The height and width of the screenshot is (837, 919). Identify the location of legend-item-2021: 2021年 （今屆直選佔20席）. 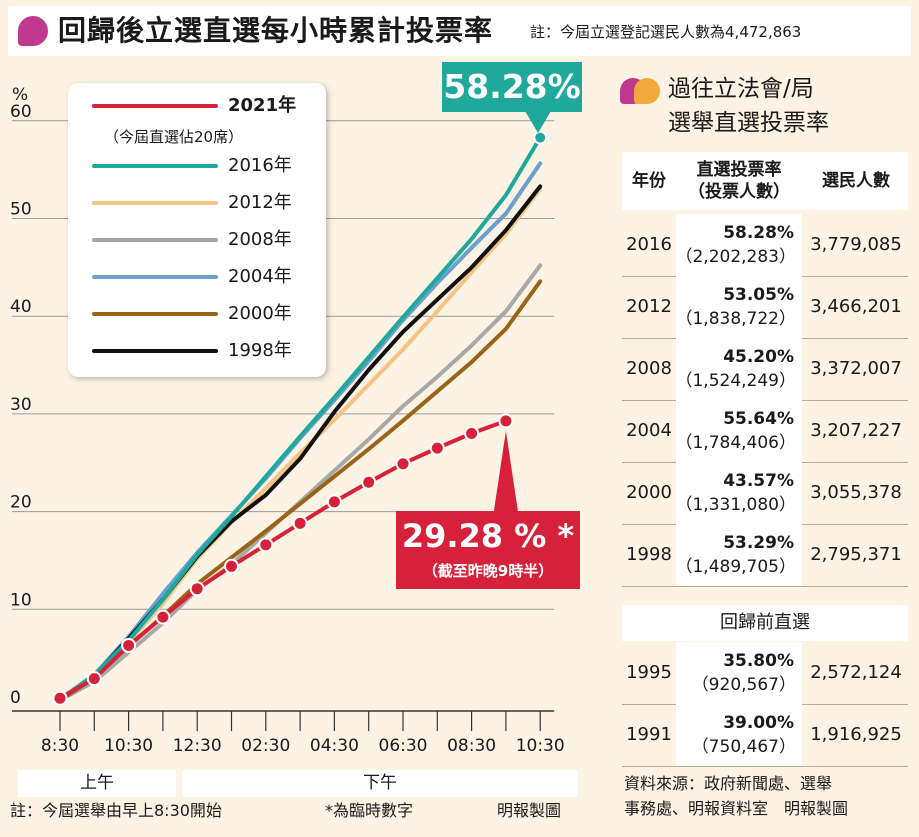
(207, 117).